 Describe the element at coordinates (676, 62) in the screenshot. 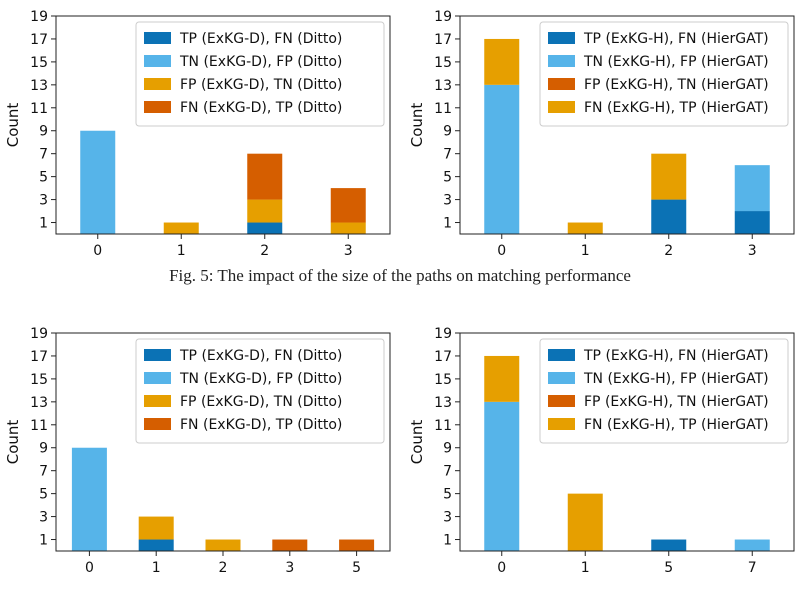

I see `legend-entry: TN (ExKG-H), FP (HierGAT)` at that location.